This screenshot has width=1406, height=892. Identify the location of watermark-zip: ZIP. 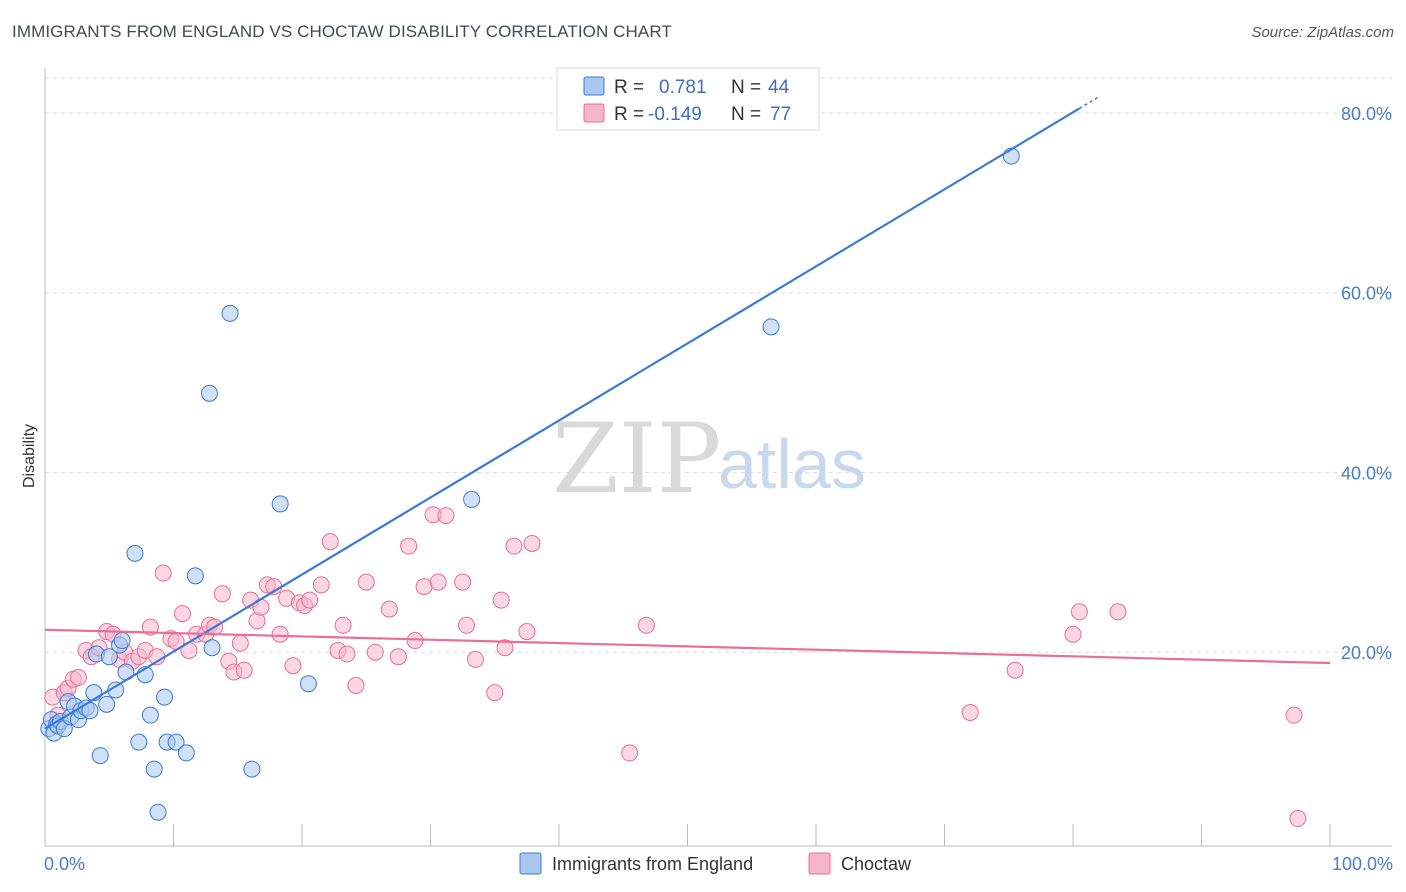
(636, 459).